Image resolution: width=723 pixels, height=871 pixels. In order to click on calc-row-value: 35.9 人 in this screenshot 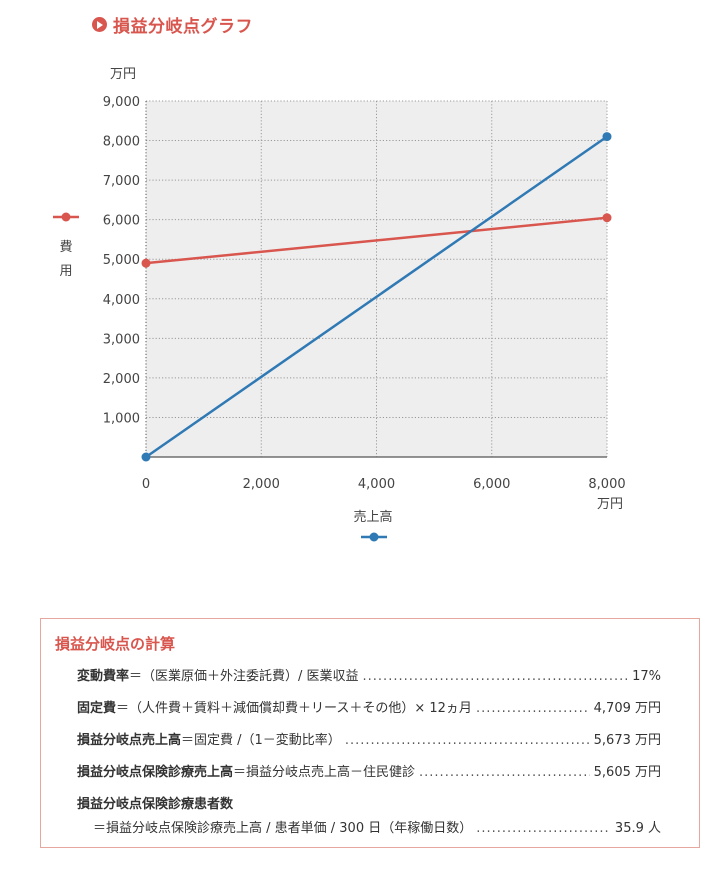, I will do `click(637, 828)`.